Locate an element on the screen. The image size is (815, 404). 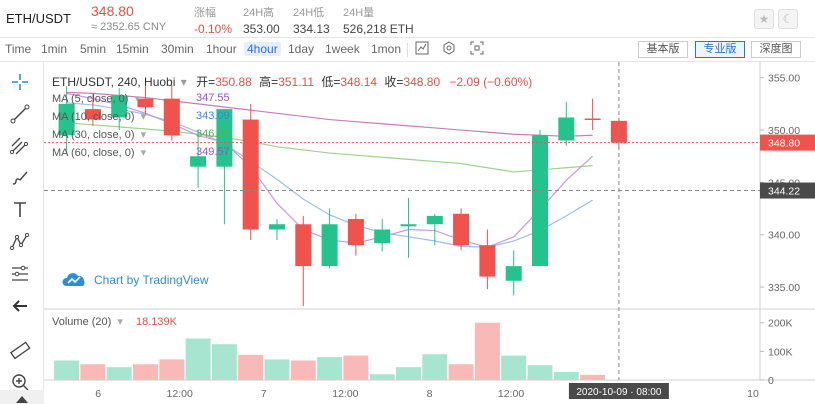
fullscreen-icon is located at coordinates (477, 50).